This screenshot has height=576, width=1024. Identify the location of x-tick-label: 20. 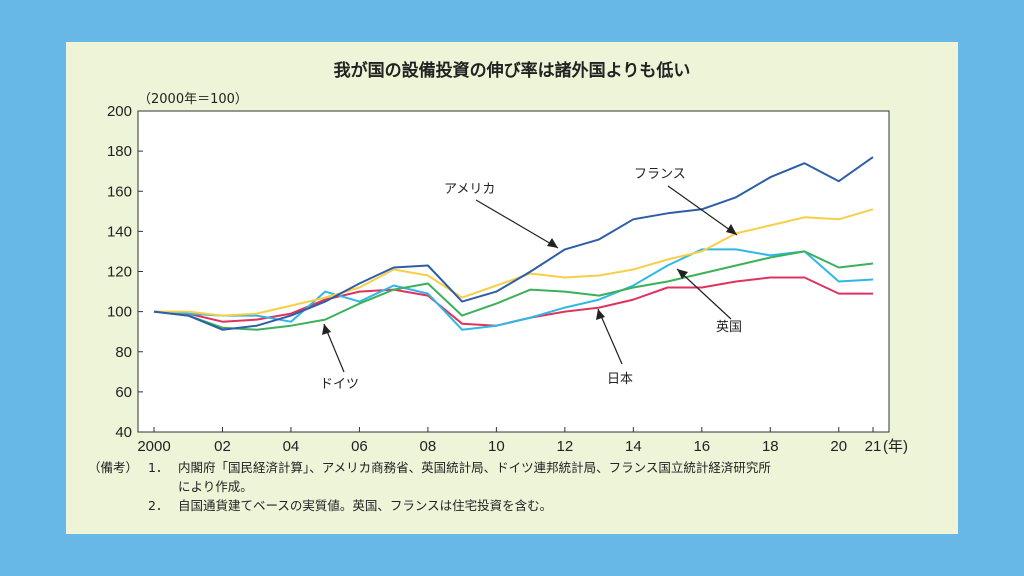
(838, 446).